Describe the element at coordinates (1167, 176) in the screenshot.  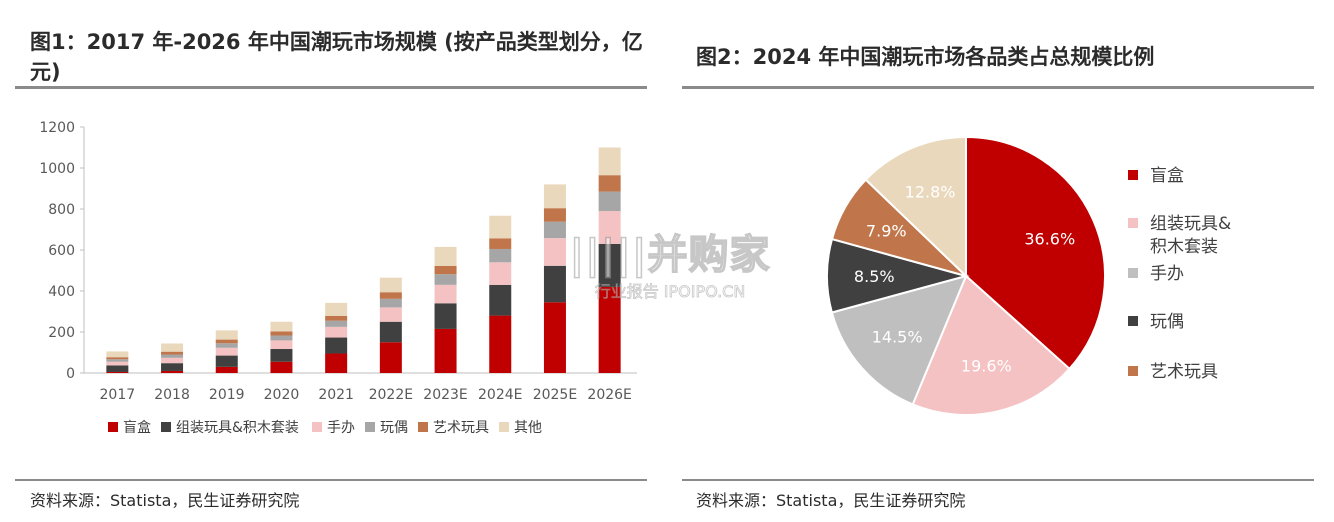
I see `legend-label: 盲盒` at that location.